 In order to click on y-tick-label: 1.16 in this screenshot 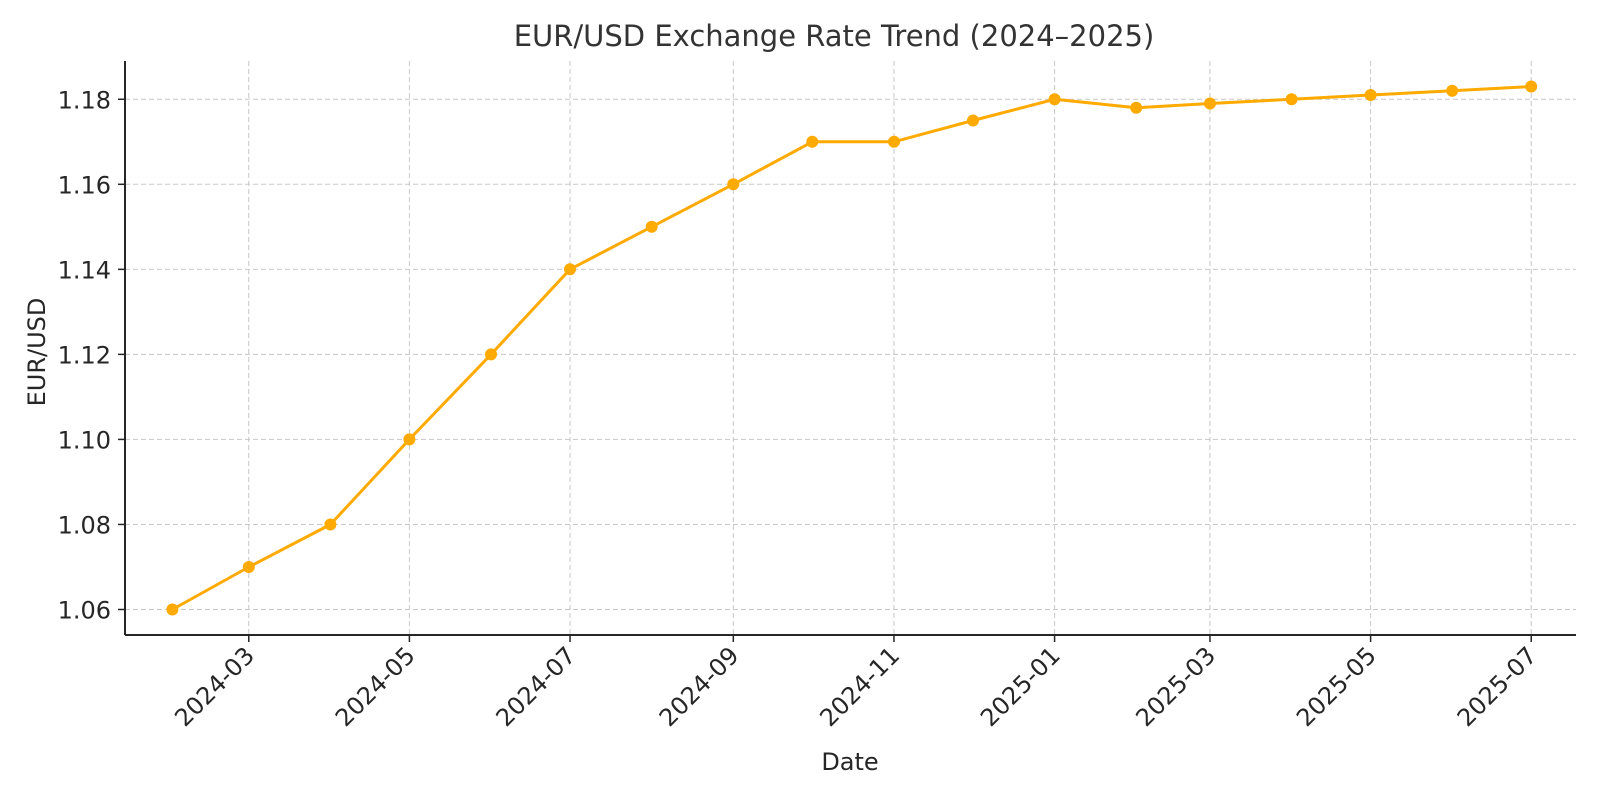, I will do `click(84, 185)`.